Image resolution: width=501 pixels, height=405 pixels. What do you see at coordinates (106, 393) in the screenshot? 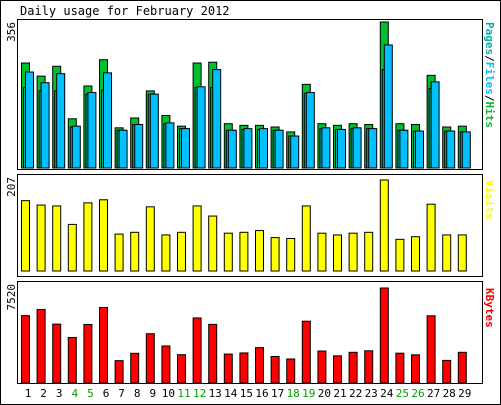
I see `day-label: 6` at bounding box center [106, 393].